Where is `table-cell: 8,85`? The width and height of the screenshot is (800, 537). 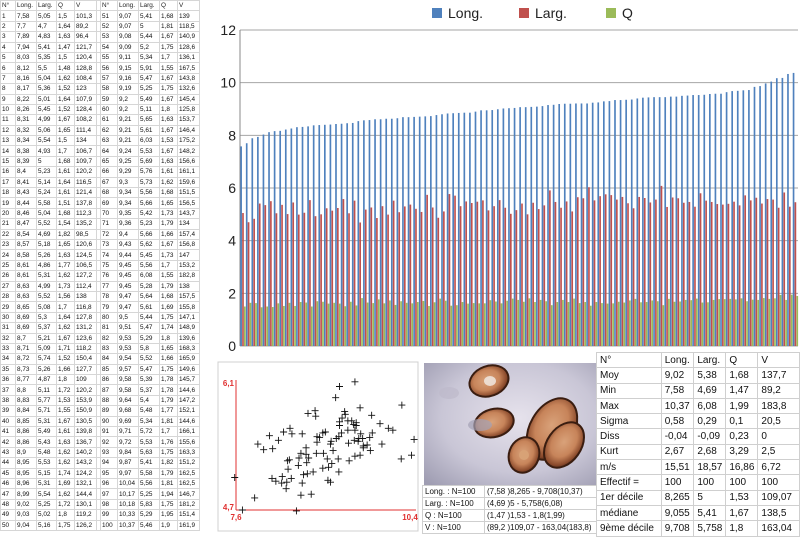
table-cell: 8,85 is located at coordinates (26, 421).